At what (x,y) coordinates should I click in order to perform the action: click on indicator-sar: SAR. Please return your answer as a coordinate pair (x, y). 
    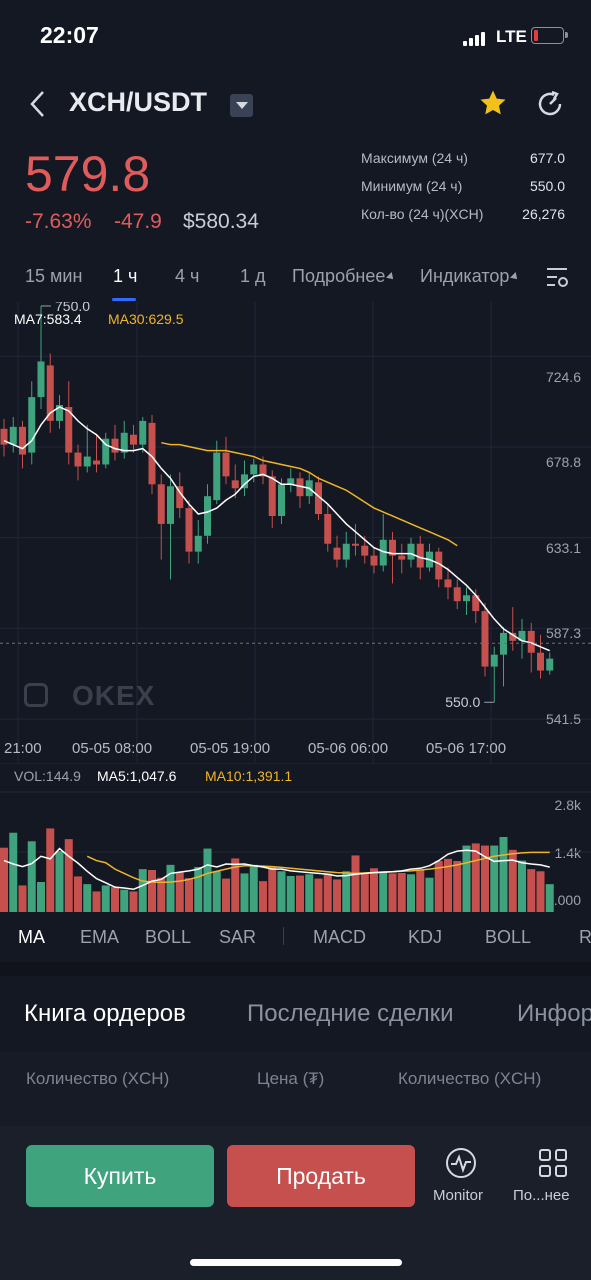
    Looking at the image, I should click on (238, 937).